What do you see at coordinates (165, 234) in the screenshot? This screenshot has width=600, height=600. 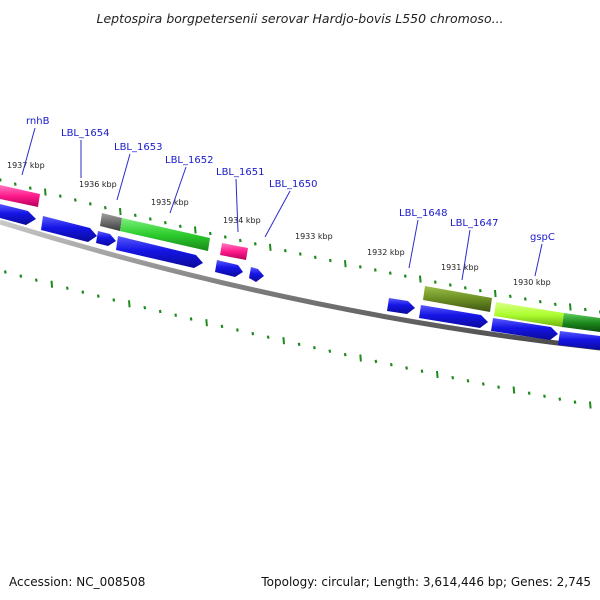 I see `feature-LBL_1653-green` at bounding box center [165, 234].